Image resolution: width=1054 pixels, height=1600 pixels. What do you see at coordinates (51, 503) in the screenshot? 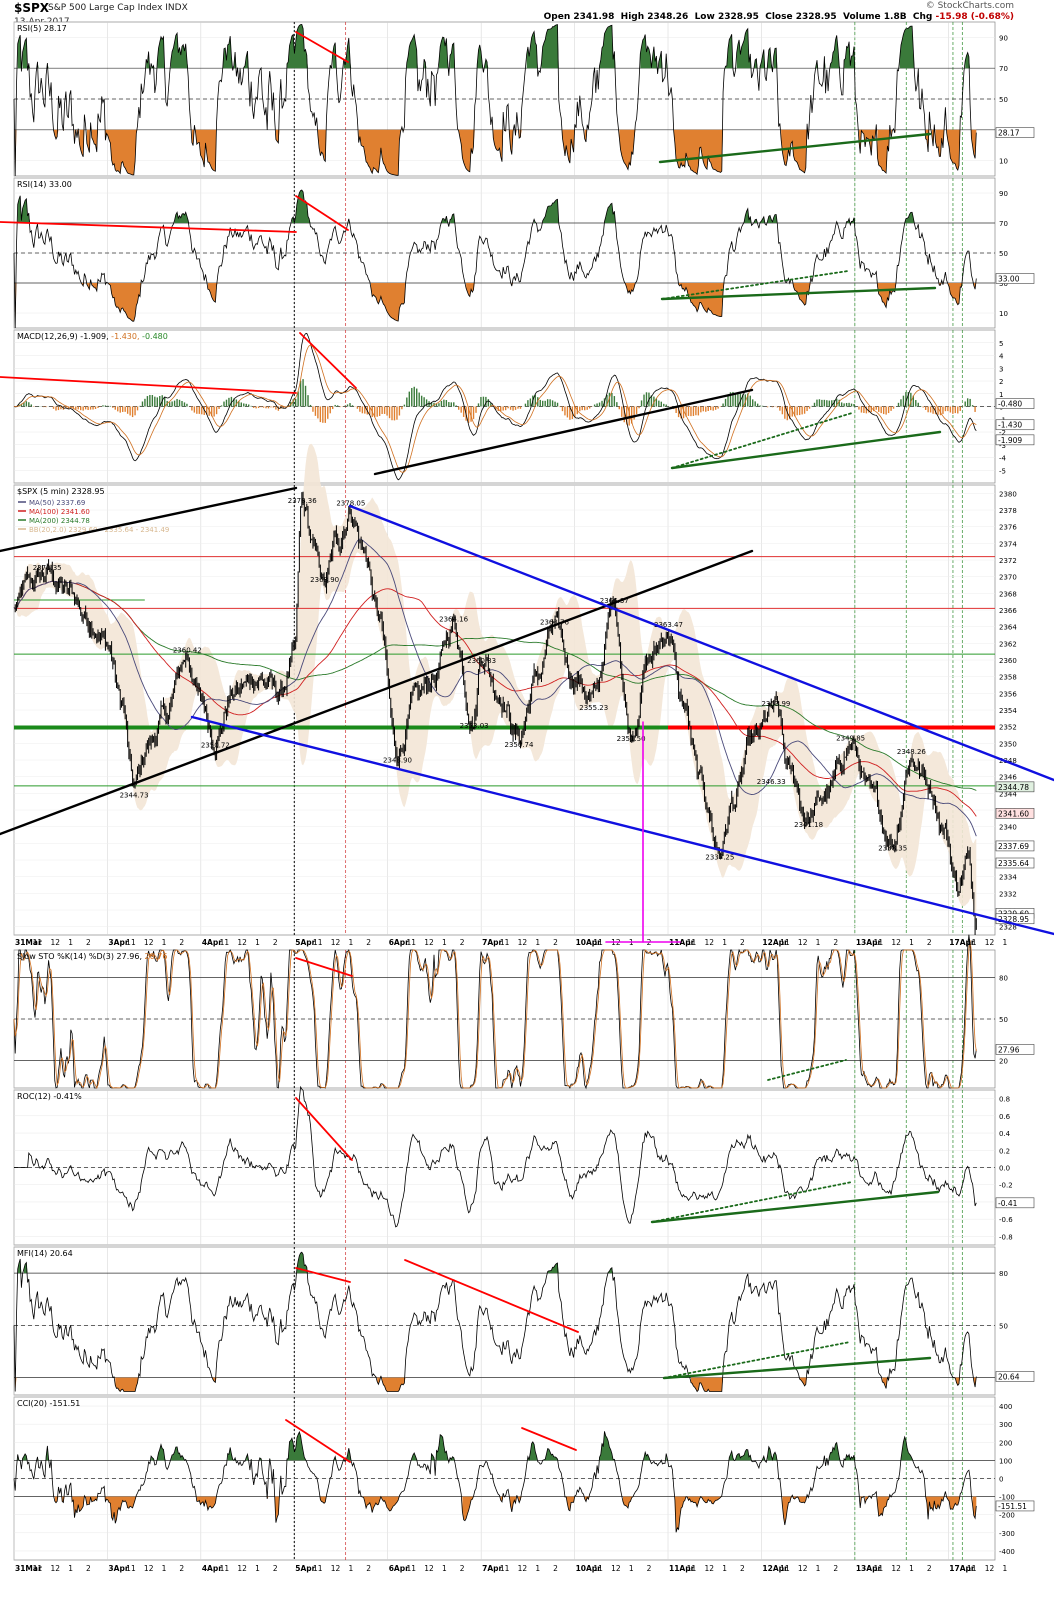
I see `legend-entry: MA(50) 2337.69` at bounding box center [51, 503].